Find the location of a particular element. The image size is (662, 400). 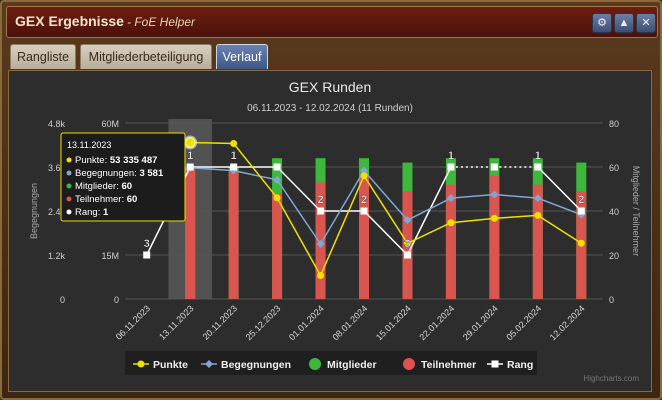

window-subtitle: - FoE Helper is located at coordinates (161, 22).